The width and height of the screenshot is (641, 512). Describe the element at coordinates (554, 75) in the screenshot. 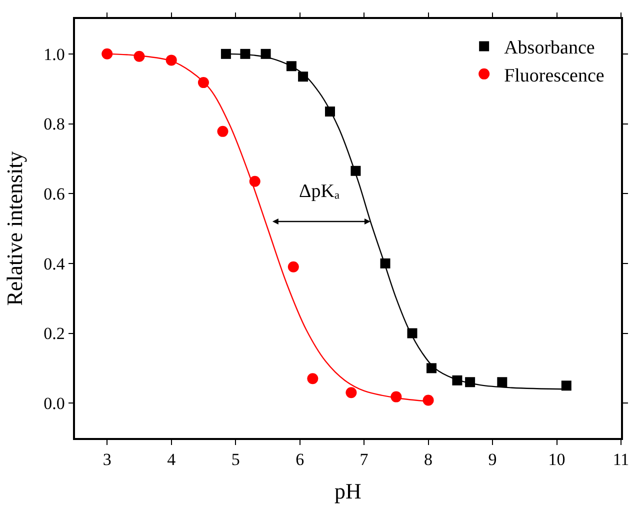

I see `legend-label: Fluorescence` at that location.